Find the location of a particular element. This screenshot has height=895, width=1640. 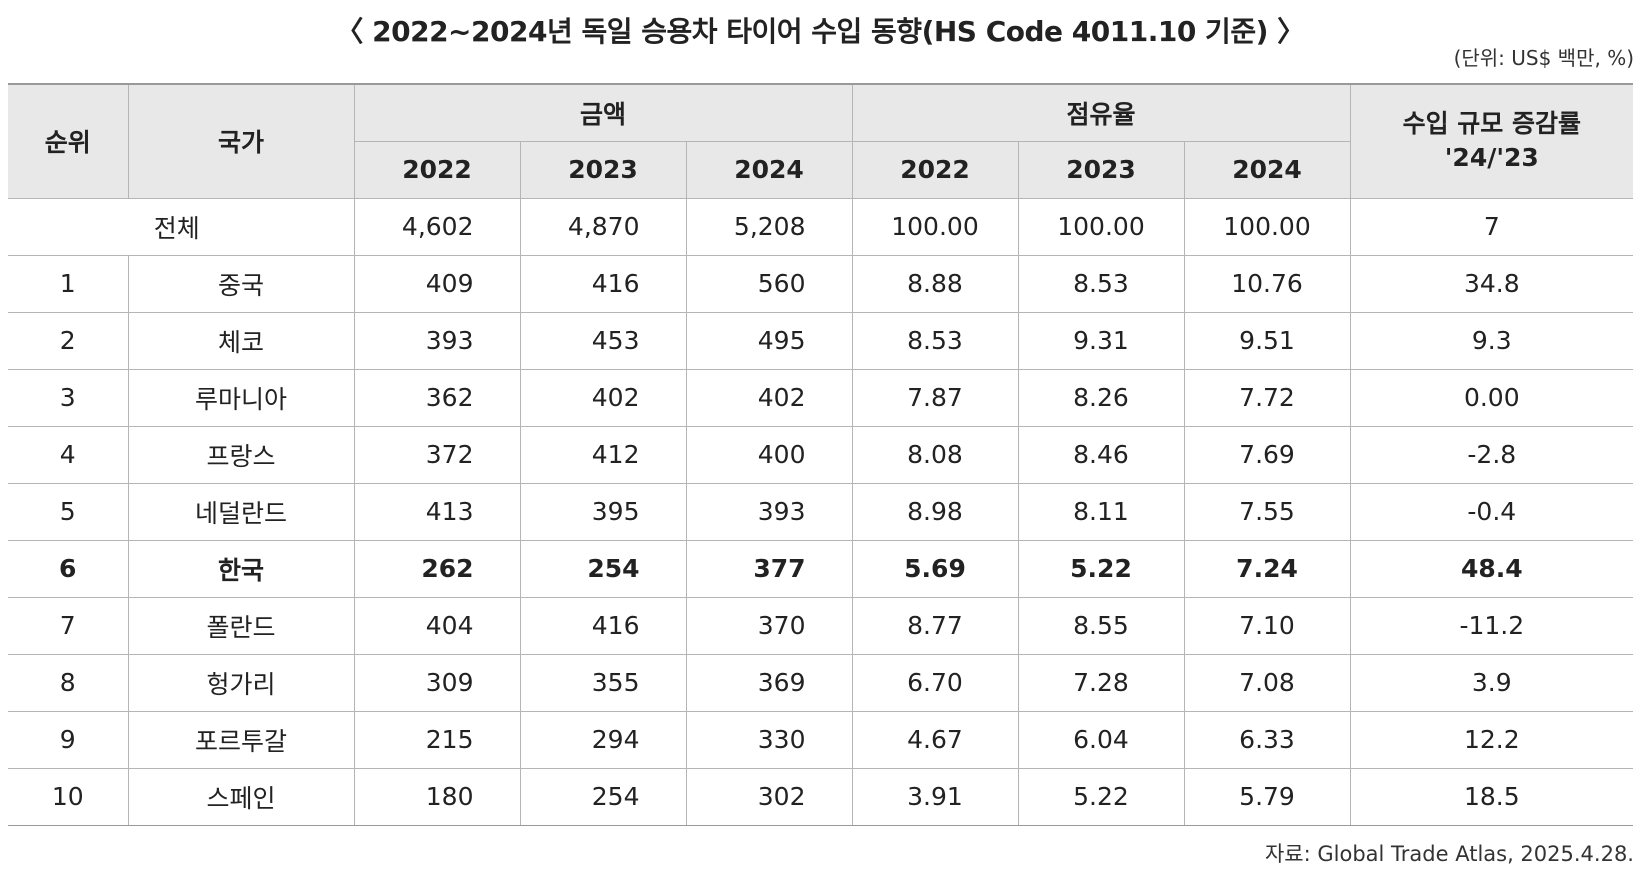

amount-cell: 180 is located at coordinates (437, 796).